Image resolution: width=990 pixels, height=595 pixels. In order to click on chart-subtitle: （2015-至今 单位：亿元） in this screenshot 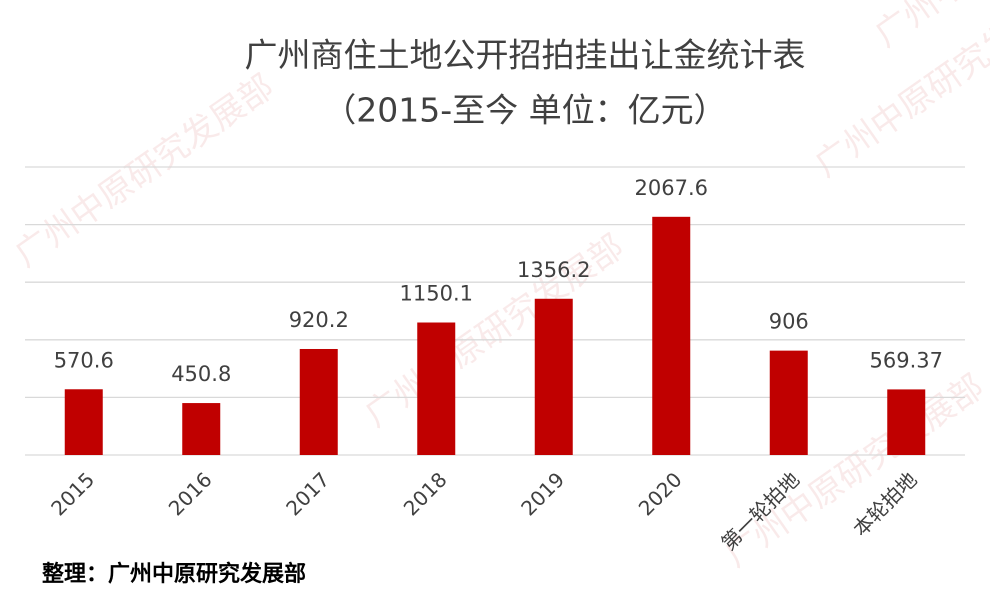, I will do `click(524, 110)`.